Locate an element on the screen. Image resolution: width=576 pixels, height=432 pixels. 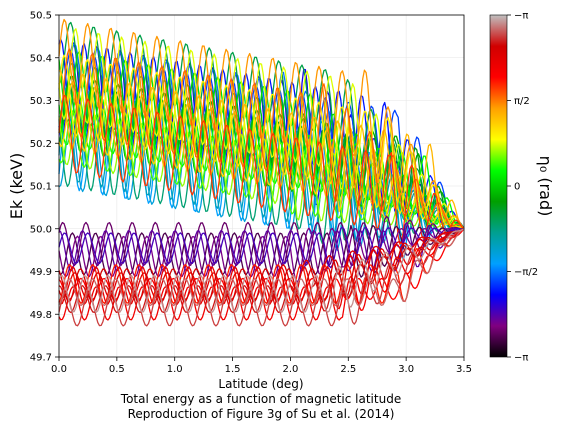
y-tick-label-4: 50.1 is located at coordinates (41, 187).